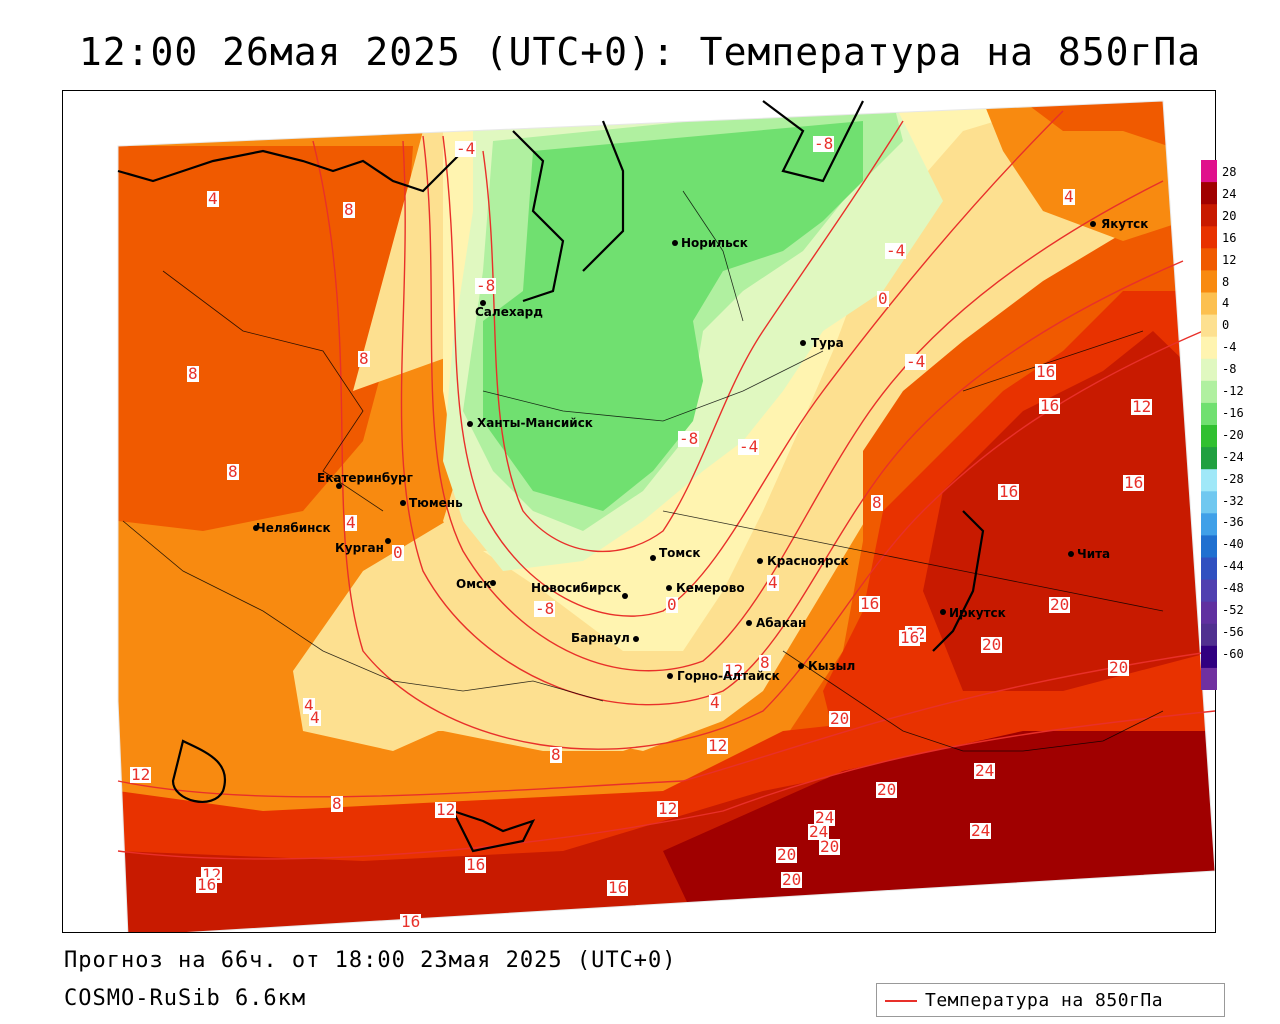  What do you see at coordinates (1233, 610) in the screenshot?
I see `colorbar-tick-label: -52` at bounding box center [1233, 610].